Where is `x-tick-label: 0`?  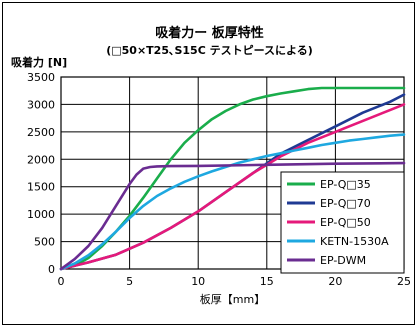
x-tick-label: 0 is located at coordinates (61, 281).